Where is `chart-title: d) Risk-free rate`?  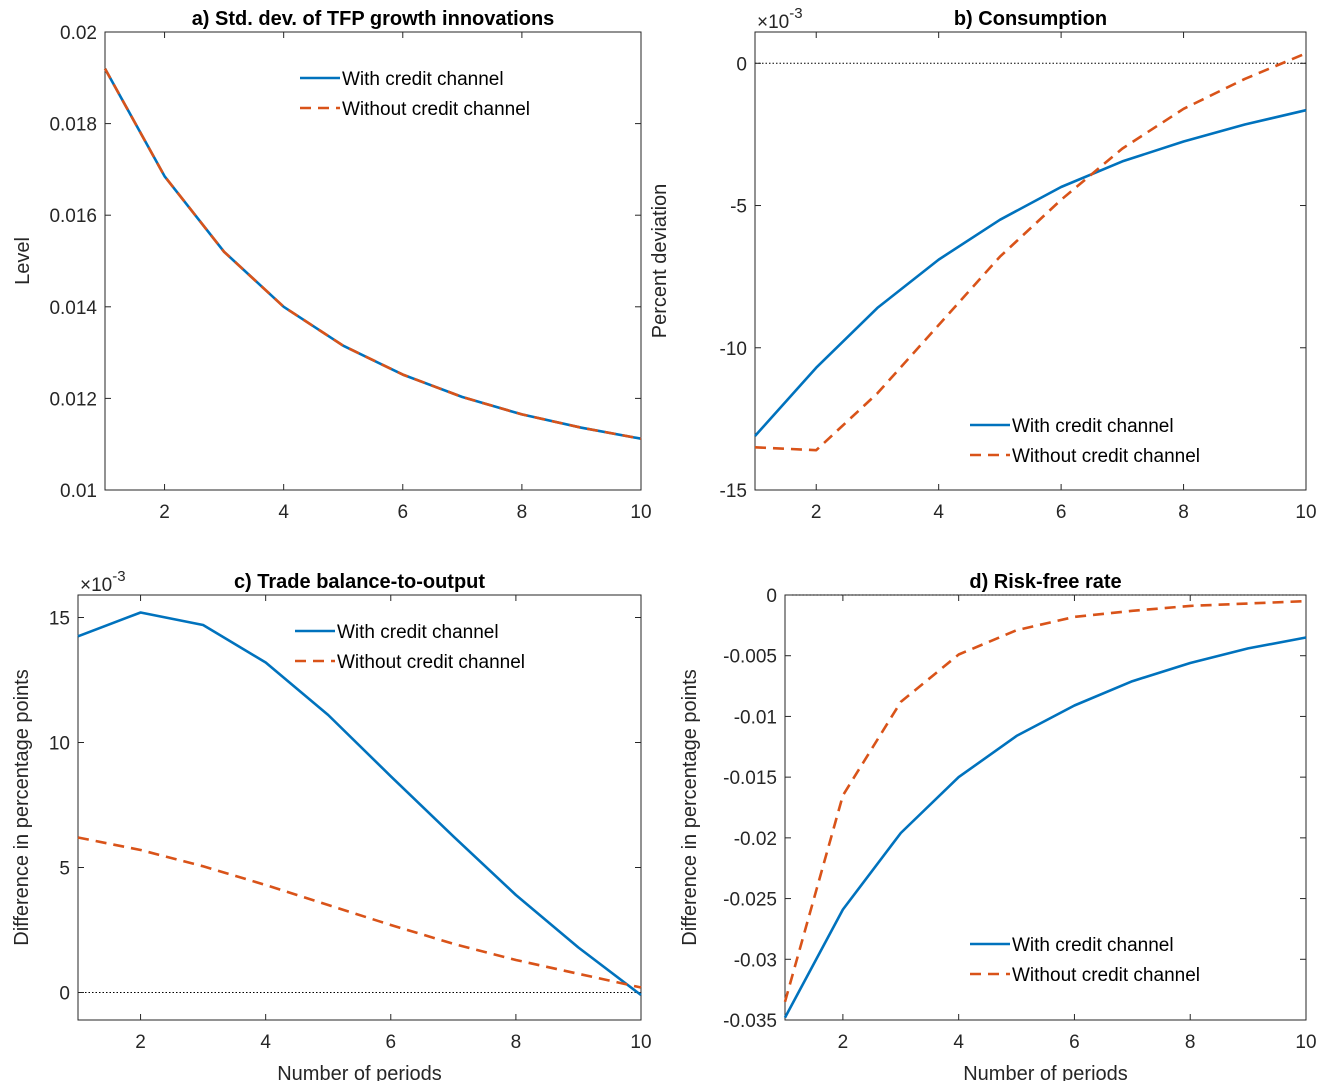 chart-title: d) Risk-free rate is located at coordinates (1045, 582).